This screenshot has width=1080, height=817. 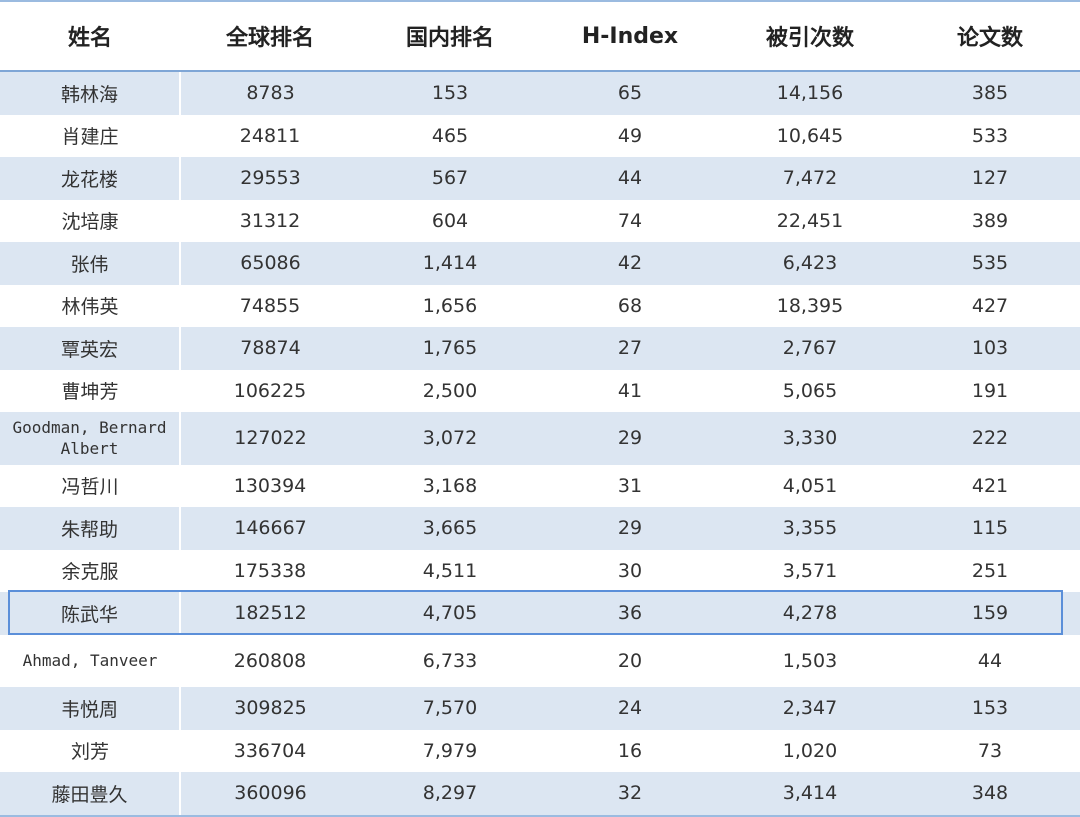 What do you see at coordinates (90, 487) in the screenshot?
I see `name-cell: 冯哲川` at bounding box center [90, 487].